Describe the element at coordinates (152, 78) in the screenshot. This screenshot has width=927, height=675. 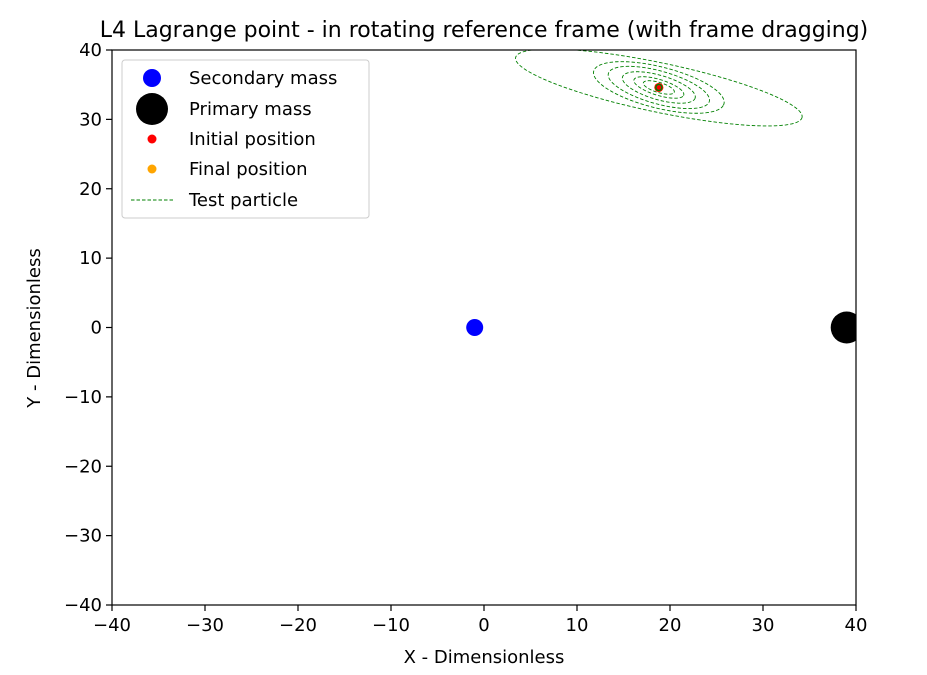
I see `legend-secondary-mass-swatch` at that location.